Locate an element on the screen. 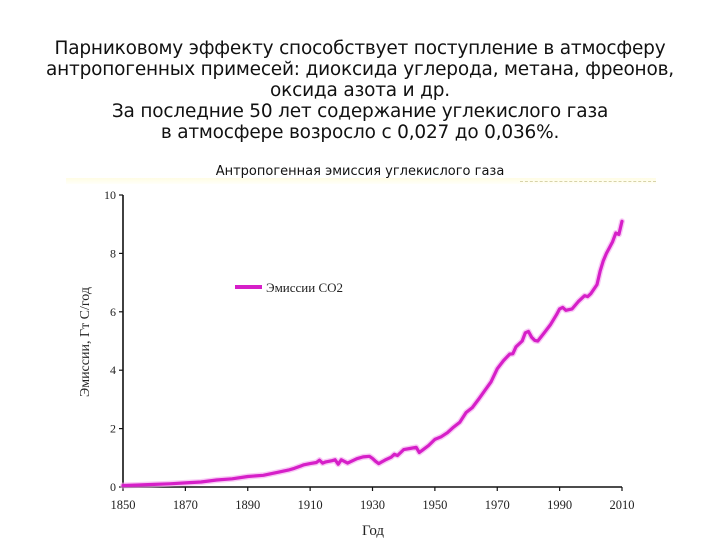 This screenshot has width=720, height=540. y-tick-label: 0 is located at coordinates (113, 487).